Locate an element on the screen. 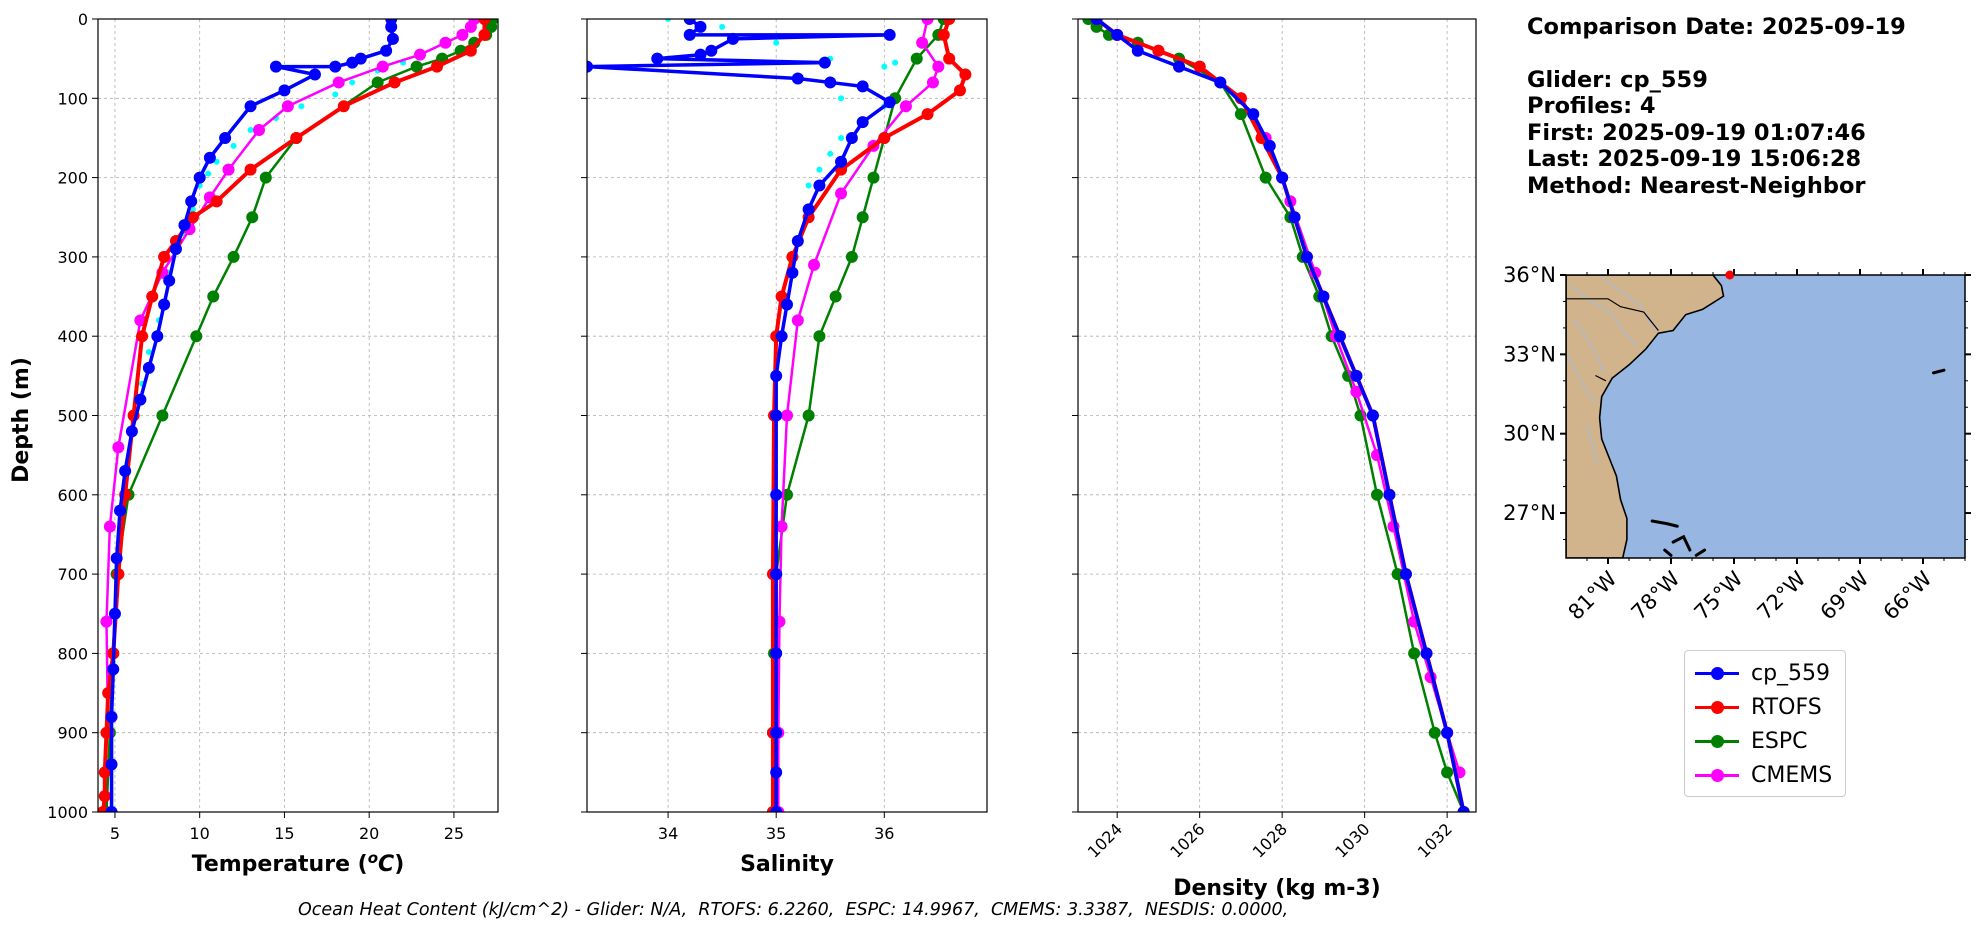 Image resolution: width=1978 pixels, height=934 pixels. y-tick-label: 100 is located at coordinates (72, 98).